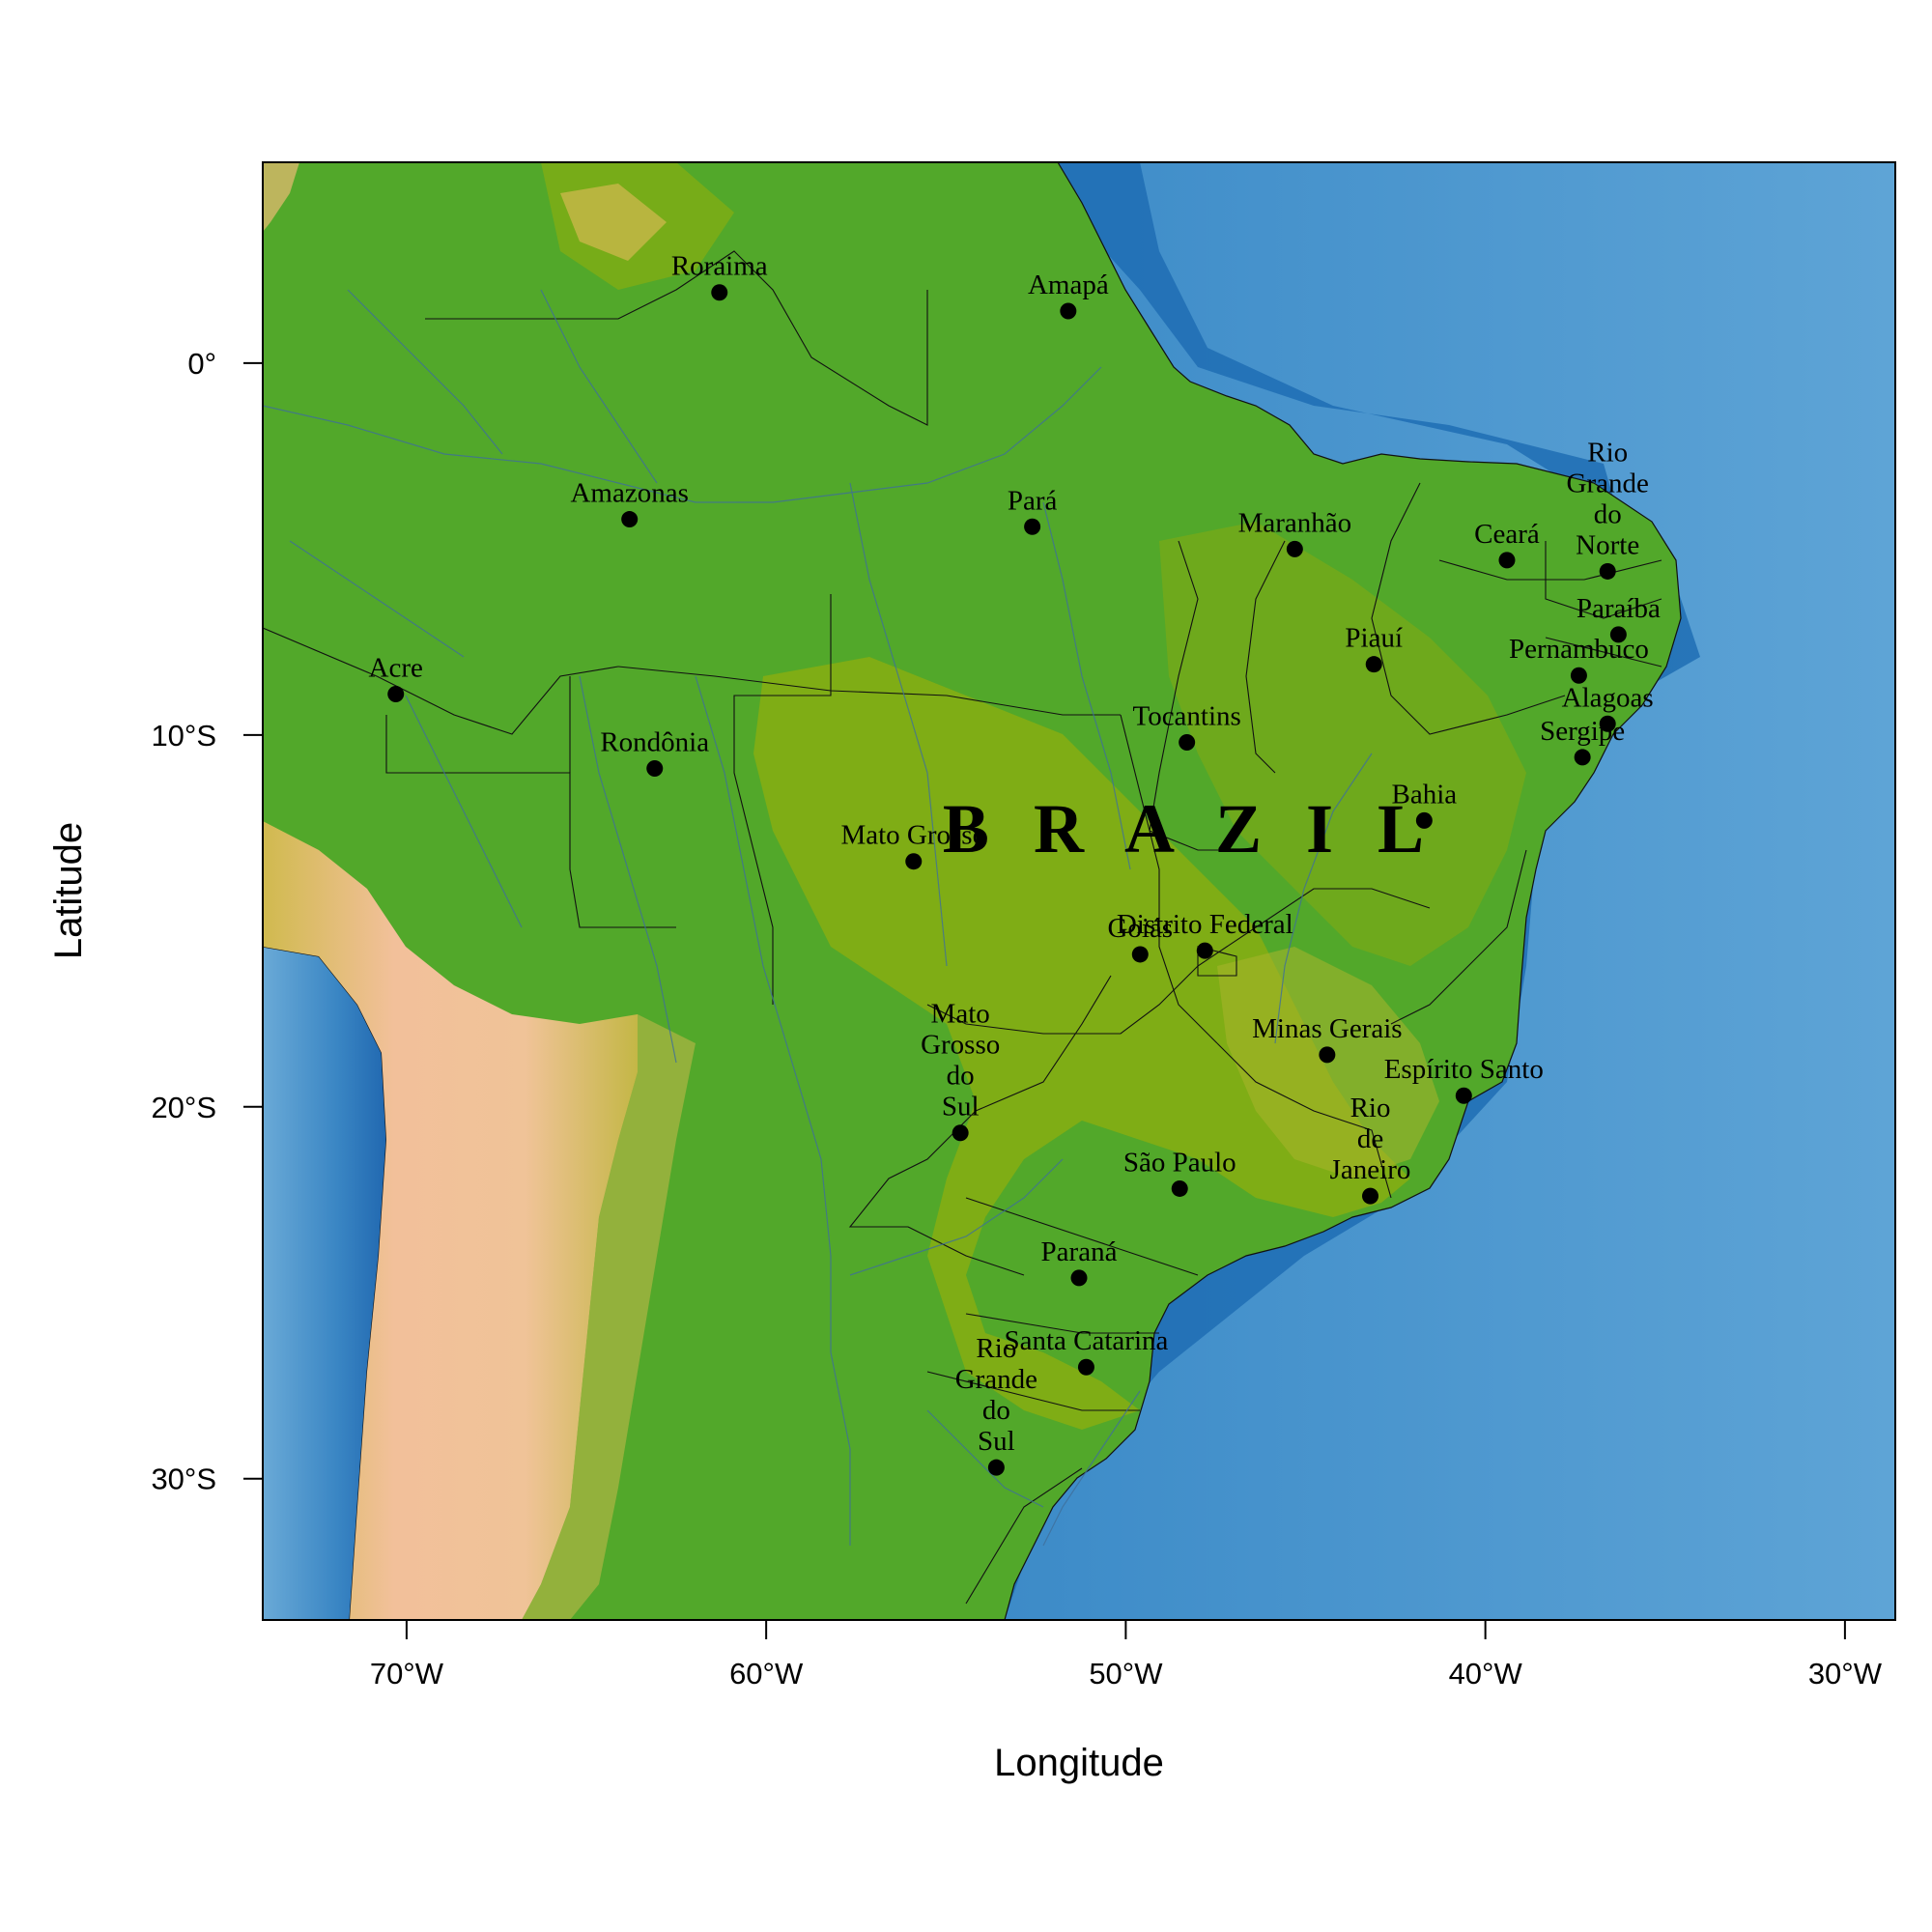  I want to click on state-name-label: Pernambuco, so click(1579, 649).